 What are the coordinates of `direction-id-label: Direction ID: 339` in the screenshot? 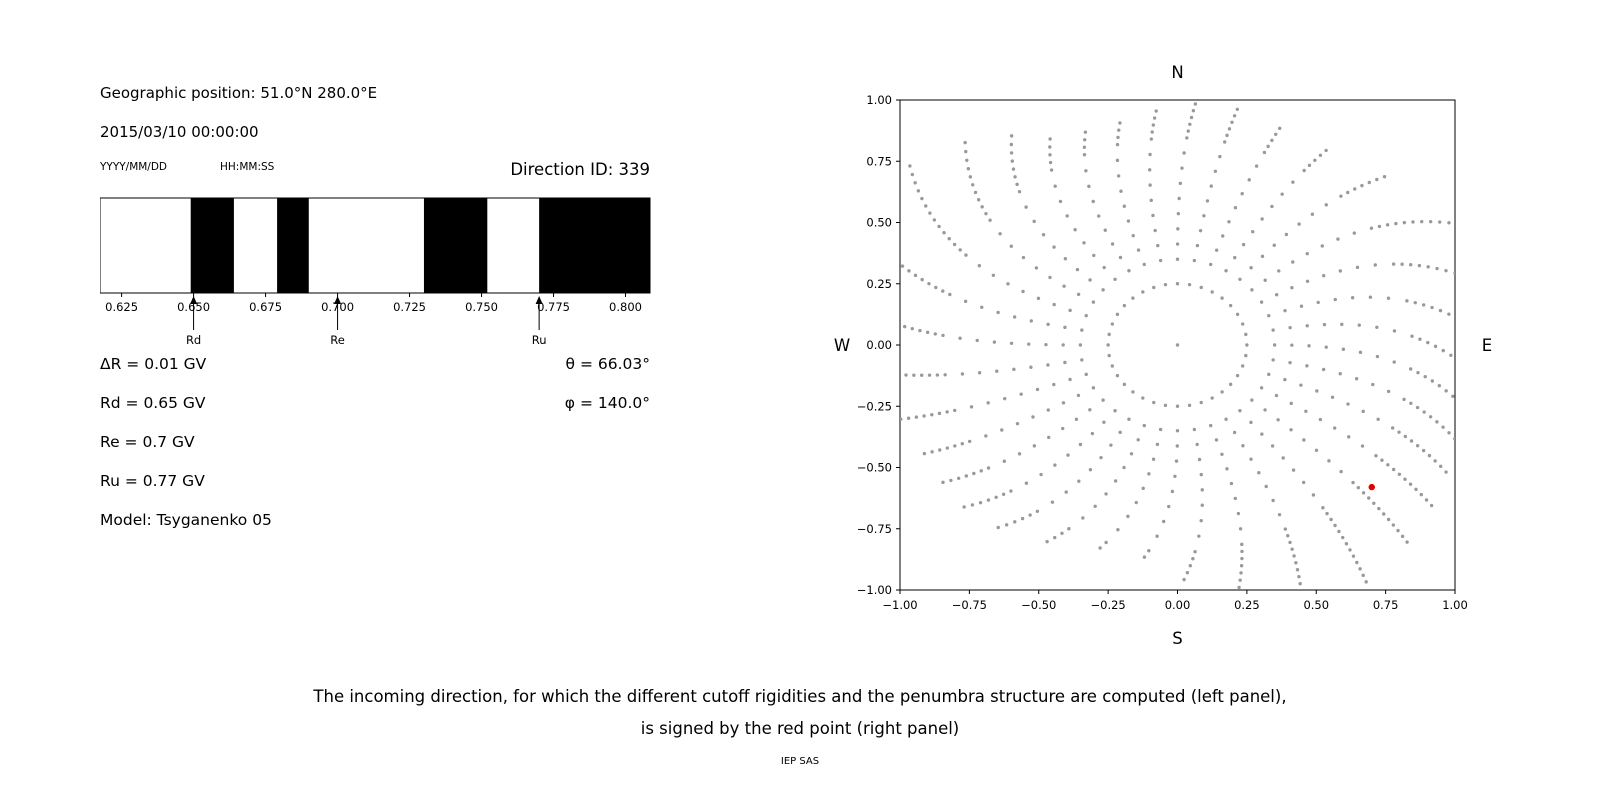 It's located at (580, 169).